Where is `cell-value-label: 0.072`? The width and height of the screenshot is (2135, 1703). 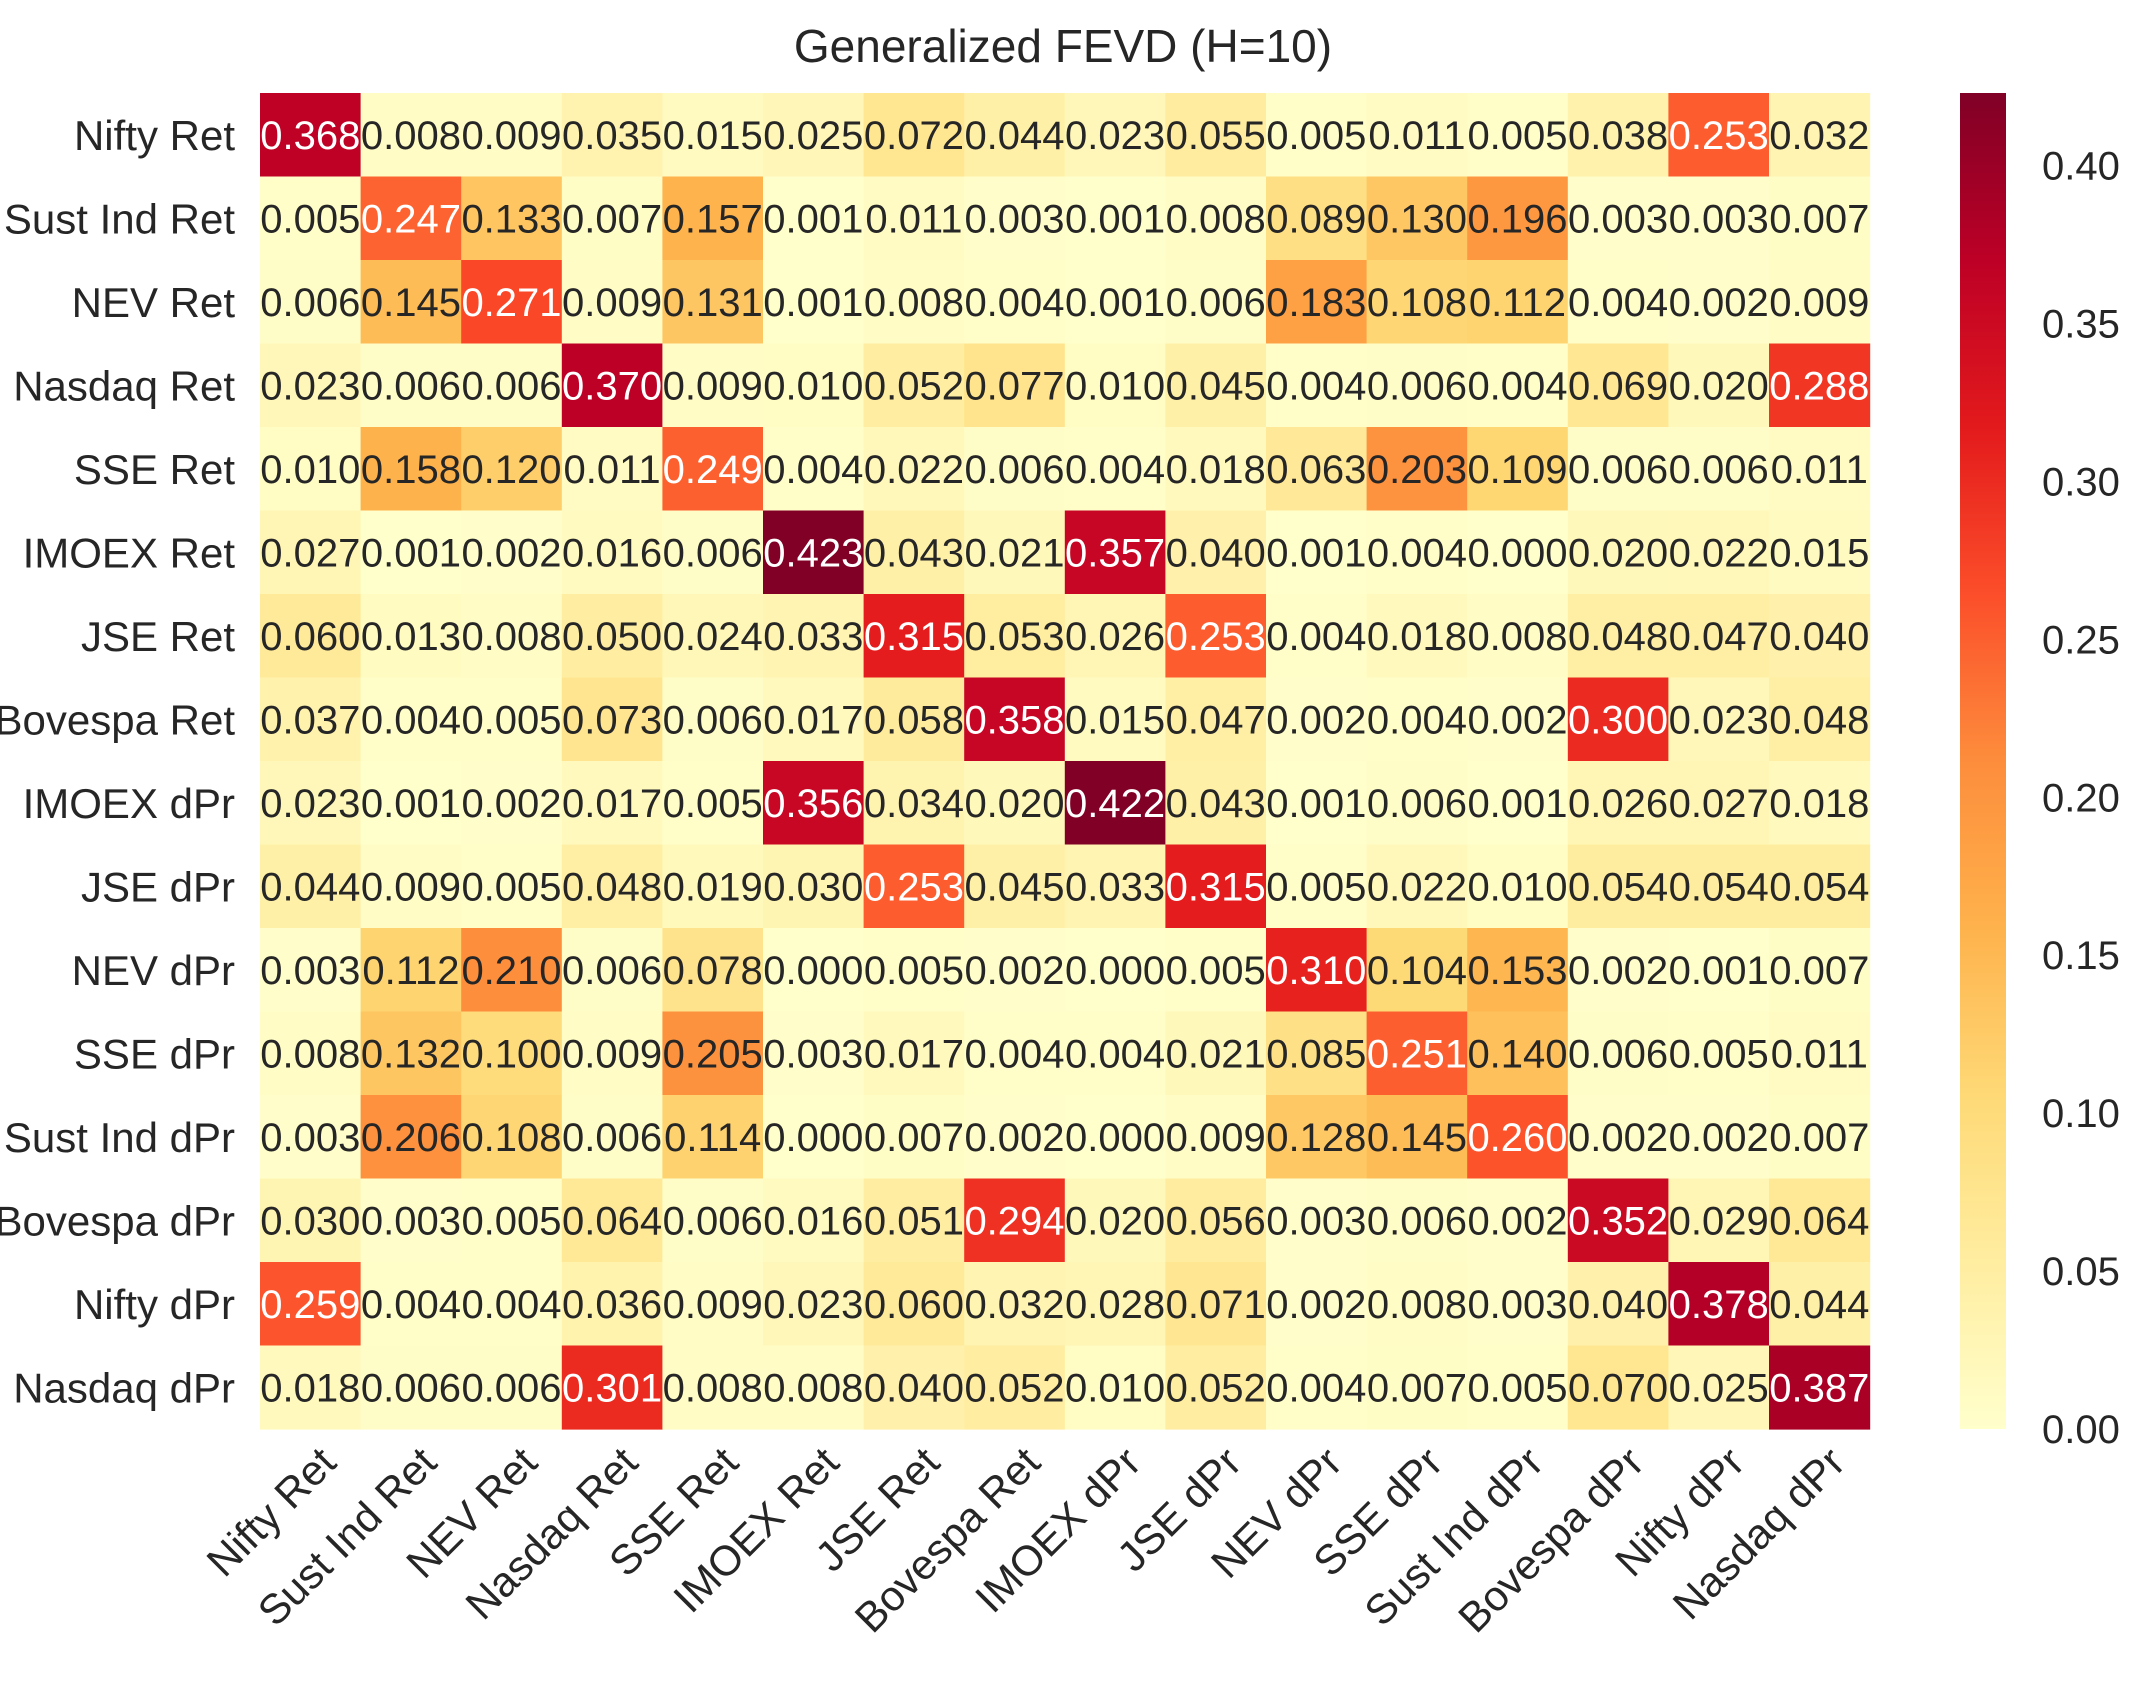 cell-value-label: 0.072 is located at coordinates (914, 136).